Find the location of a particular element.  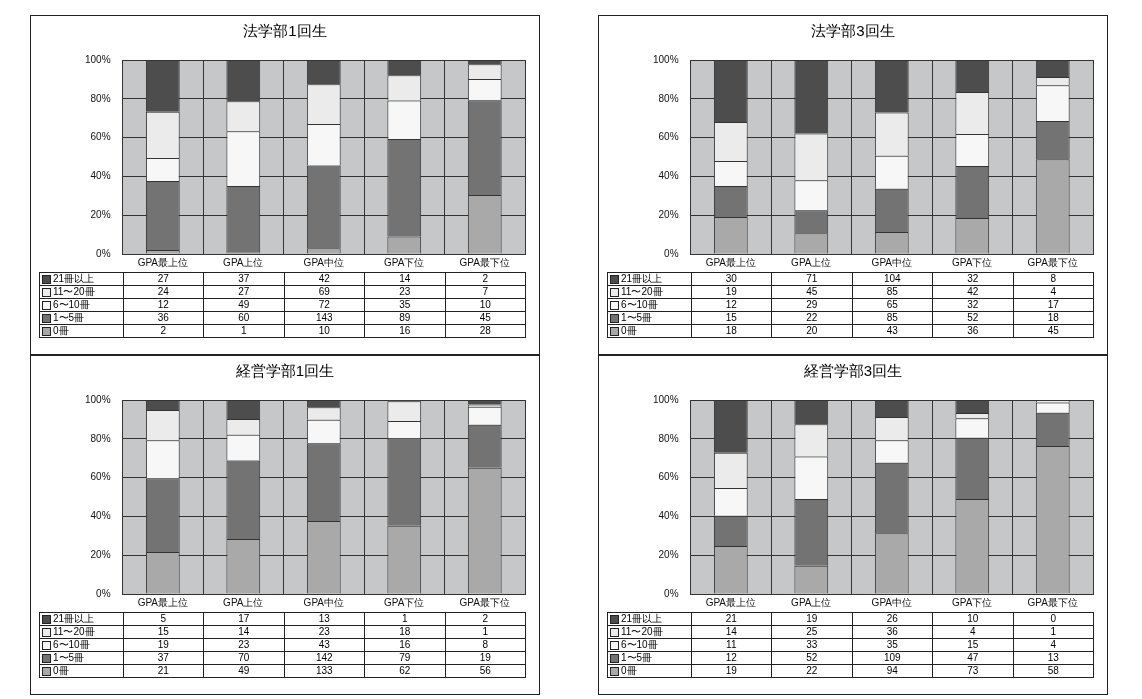

text: 25 is located at coordinates (812, 632).